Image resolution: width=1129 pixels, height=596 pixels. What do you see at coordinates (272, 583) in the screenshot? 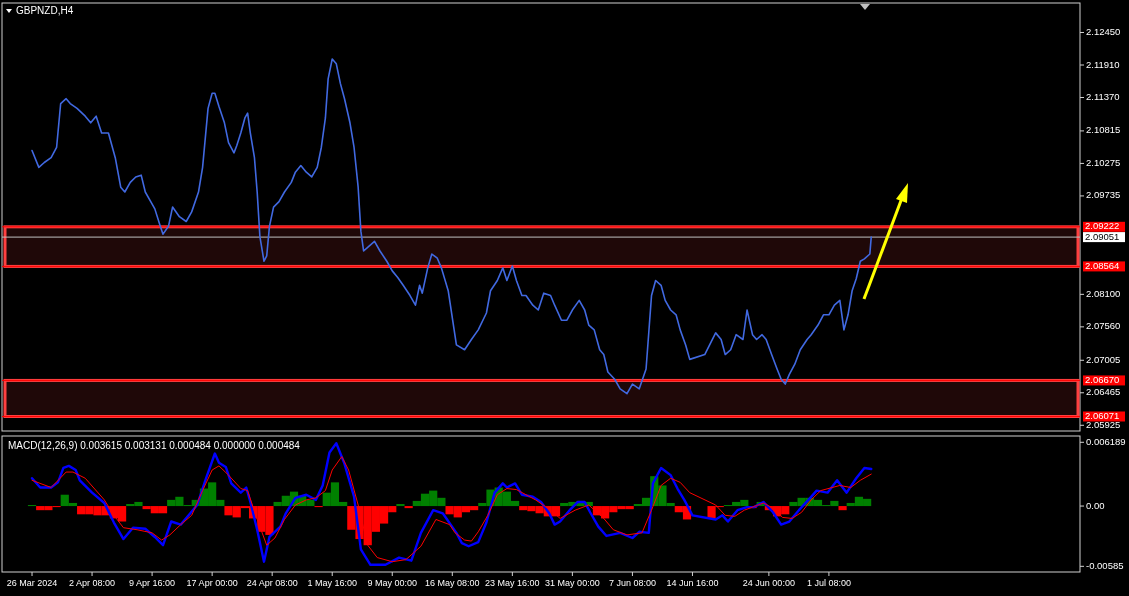
I see `x-tick-label: 24 Apr 08:00` at bounding box center [272, 583].